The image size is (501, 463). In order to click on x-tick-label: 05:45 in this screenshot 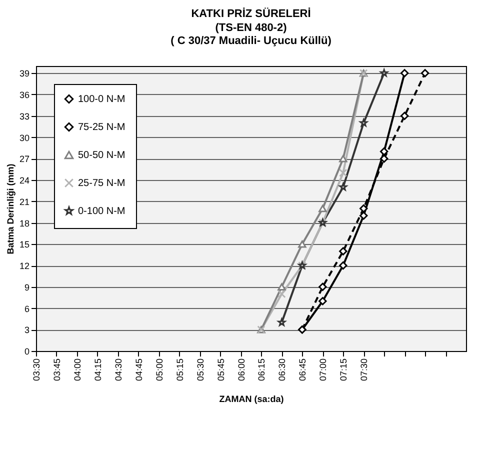, I will do `click(221, 370)`.